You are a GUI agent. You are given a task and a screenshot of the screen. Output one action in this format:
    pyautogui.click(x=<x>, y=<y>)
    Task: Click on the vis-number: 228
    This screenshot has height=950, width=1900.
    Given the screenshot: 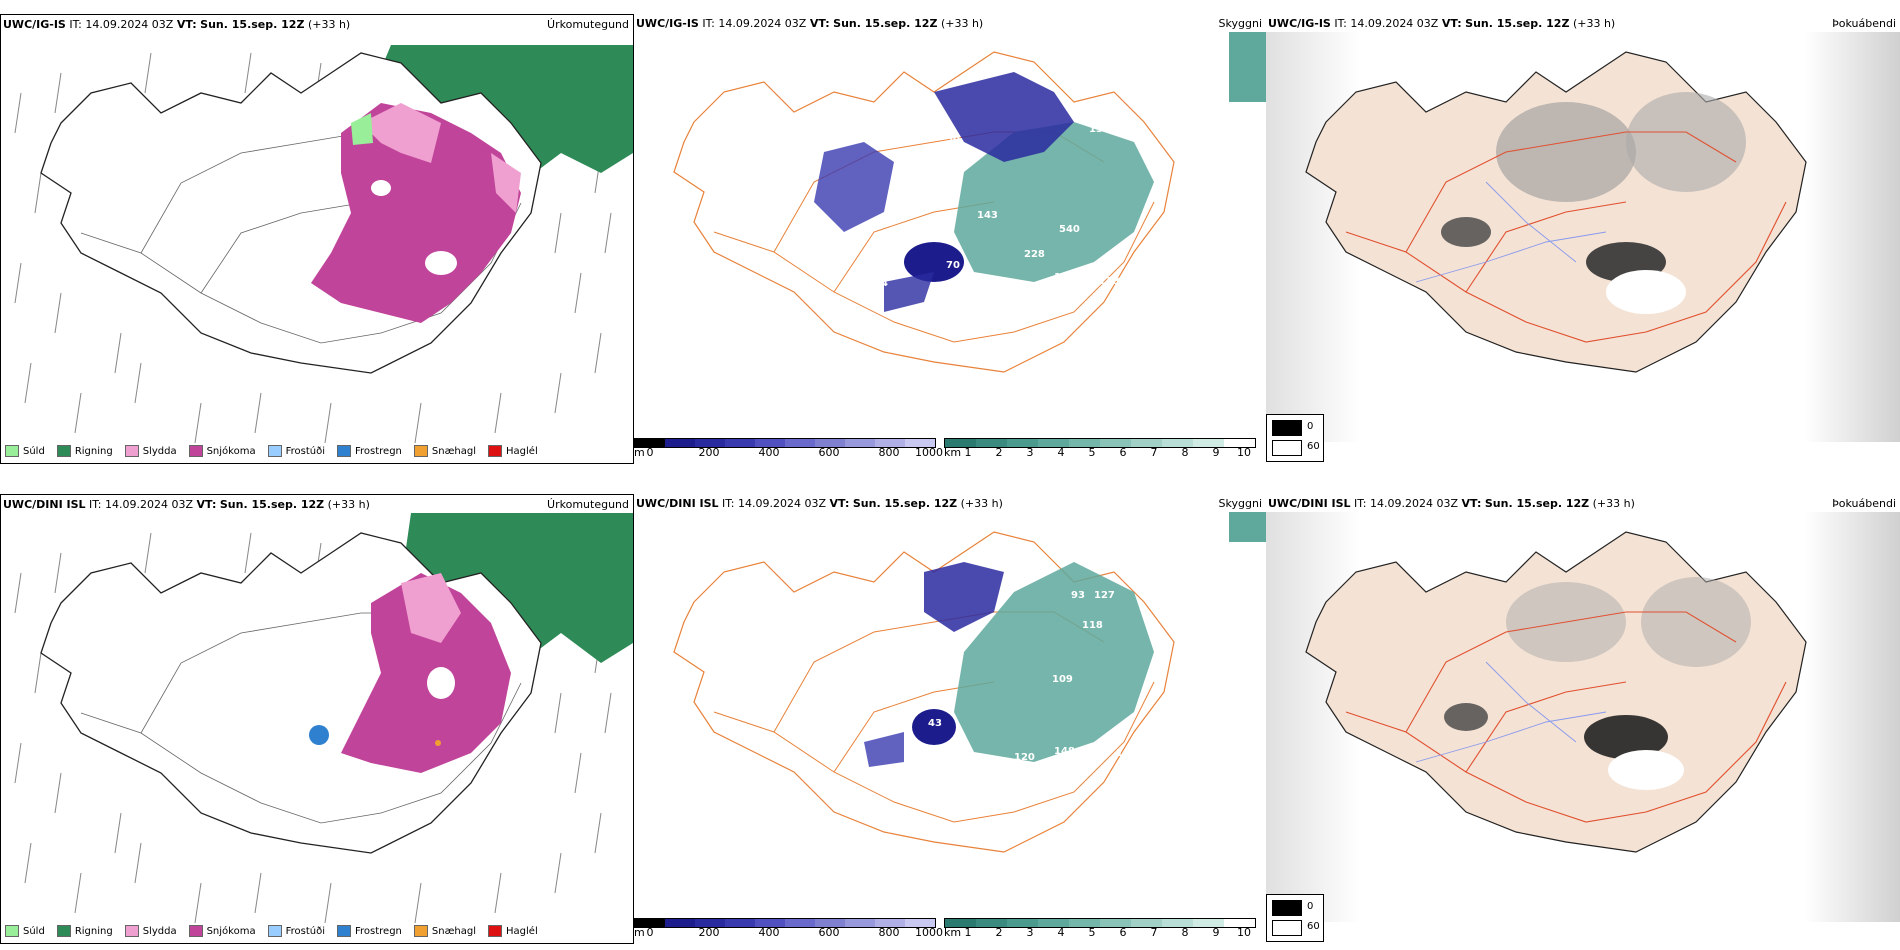 What is the action you would take?
    pyautogui.click(x=1034, y=254)
    